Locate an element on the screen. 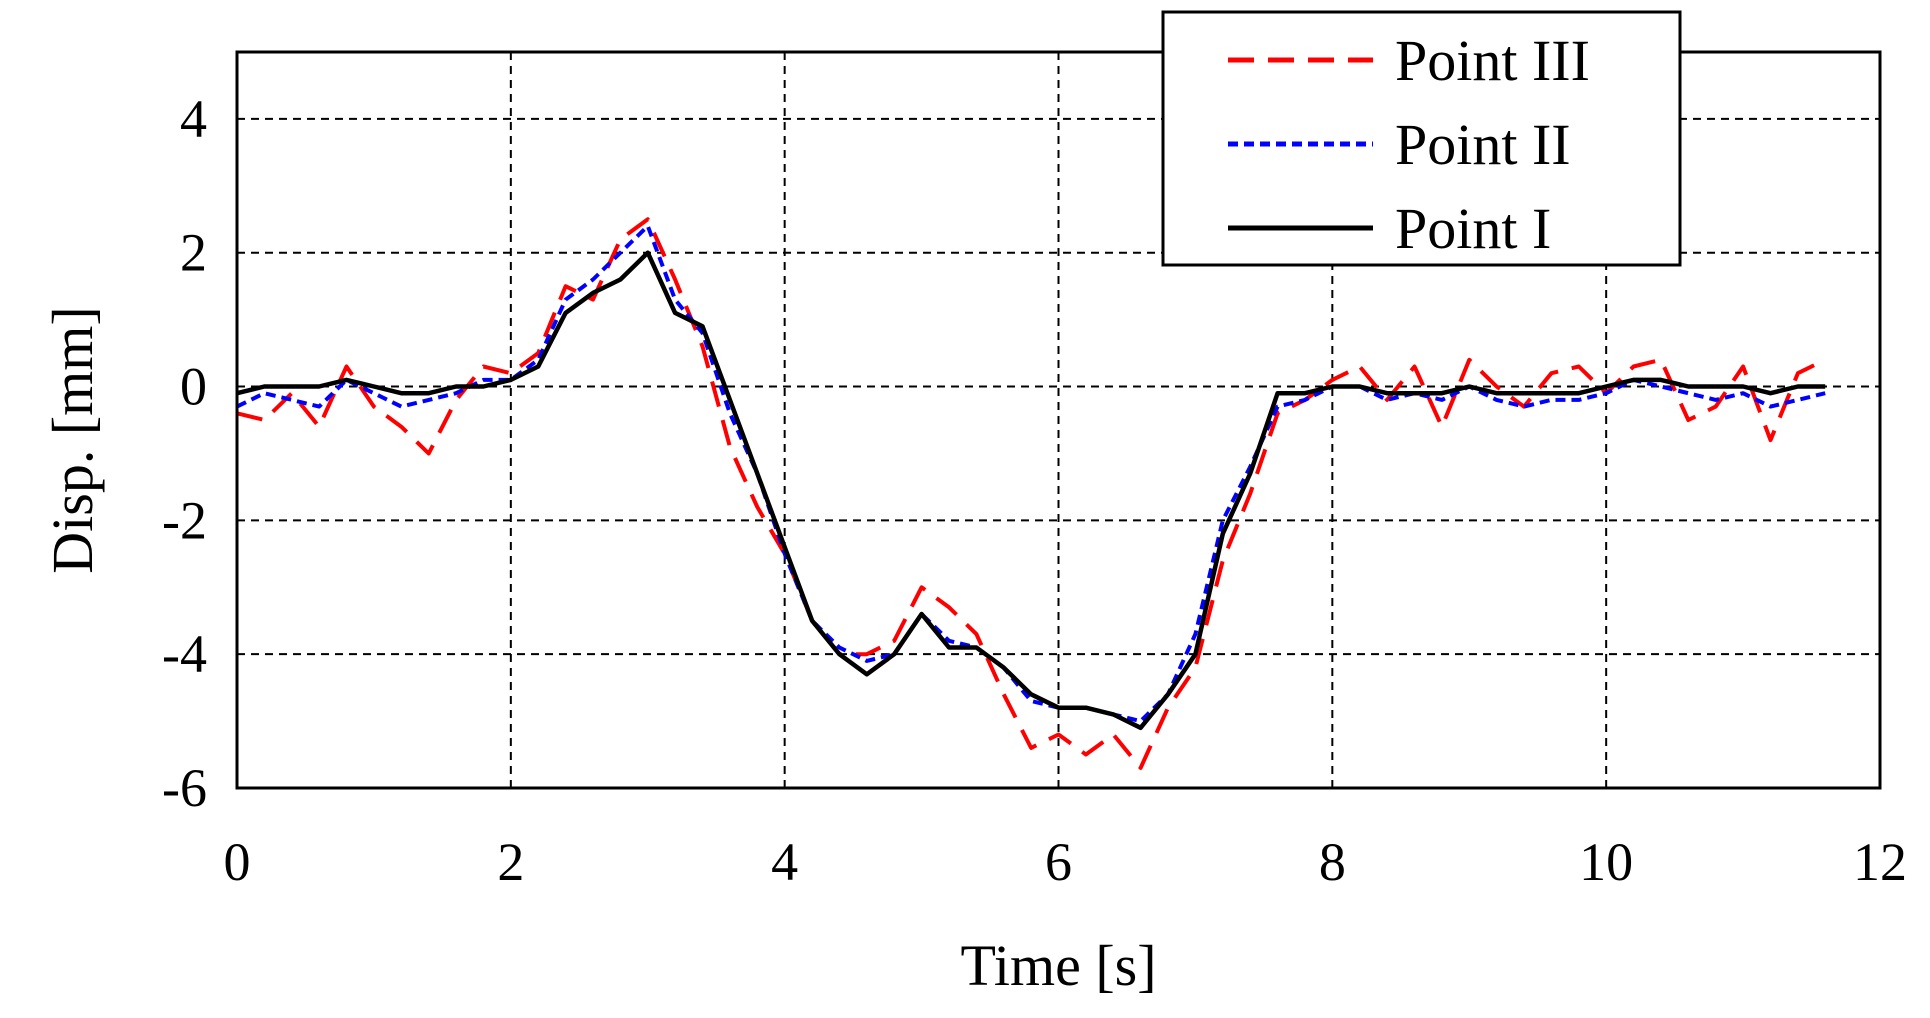  legend: Point III Point II Point I is located at coordinates (1421, 138).